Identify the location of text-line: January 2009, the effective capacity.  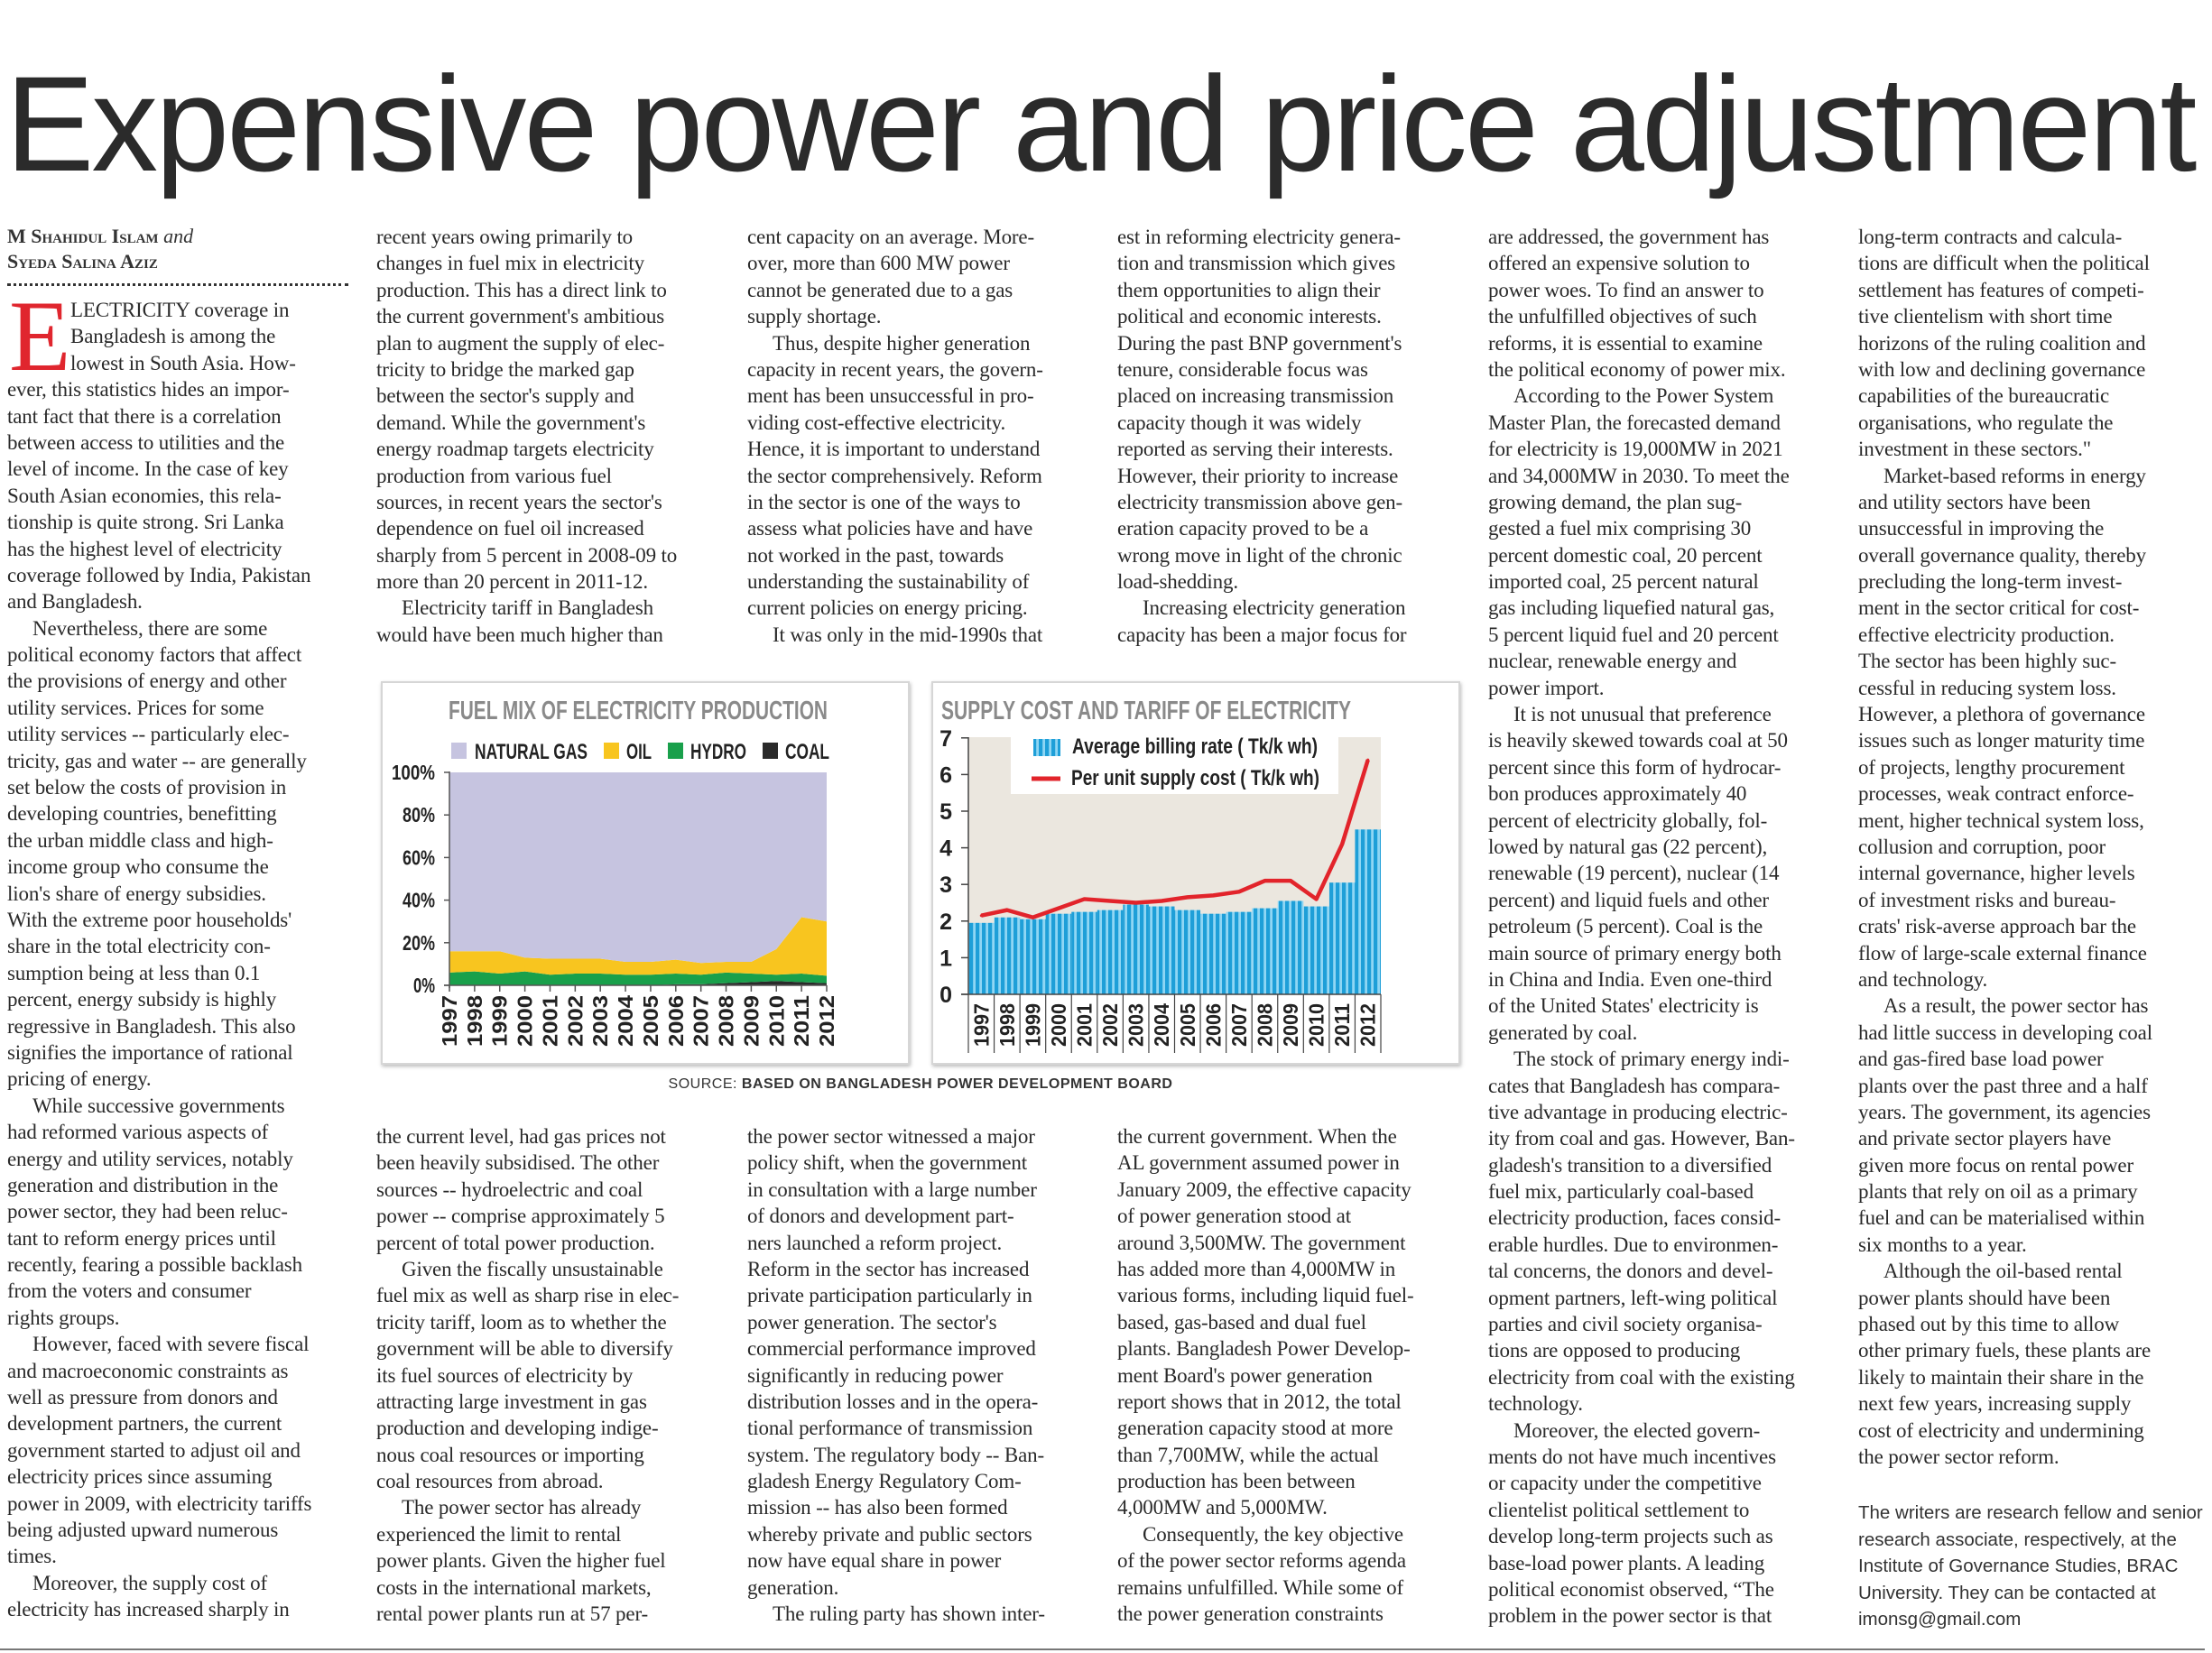
(1264, 1189).